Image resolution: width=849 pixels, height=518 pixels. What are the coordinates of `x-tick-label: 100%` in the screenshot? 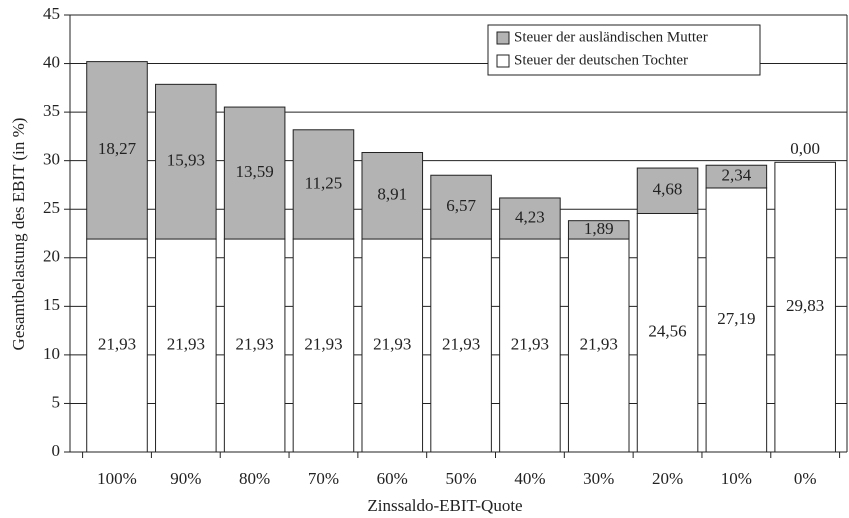 It's located at (117, 478).